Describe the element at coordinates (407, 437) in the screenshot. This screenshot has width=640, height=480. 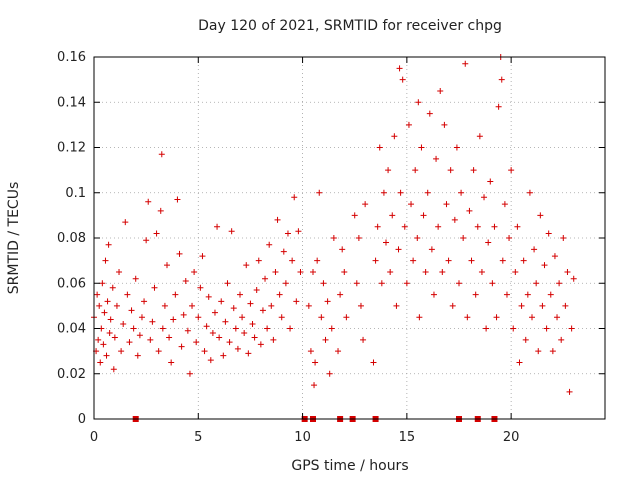
I see `x-tick-label: 15` at that location.